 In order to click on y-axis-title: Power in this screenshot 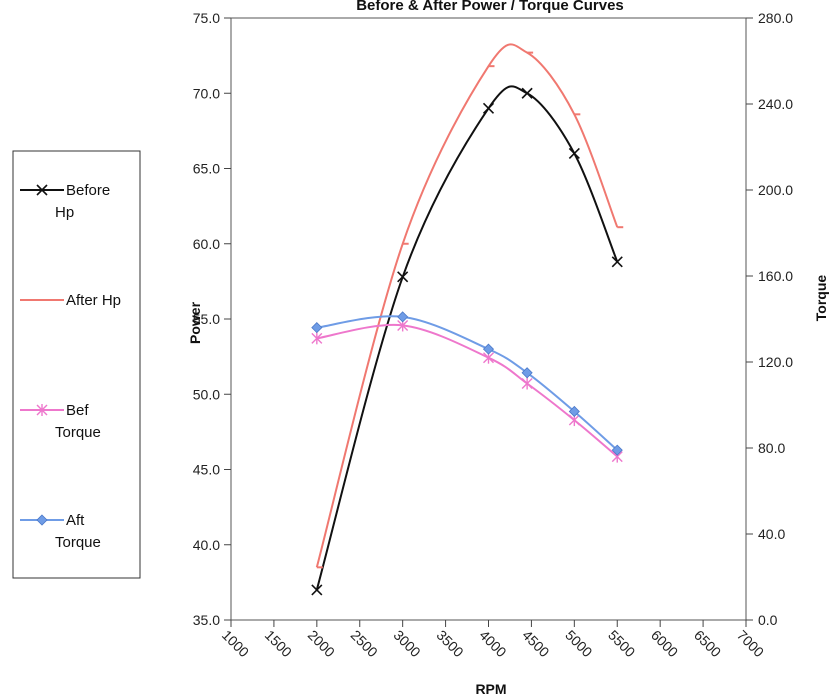, I will do `click(195, 322)`.